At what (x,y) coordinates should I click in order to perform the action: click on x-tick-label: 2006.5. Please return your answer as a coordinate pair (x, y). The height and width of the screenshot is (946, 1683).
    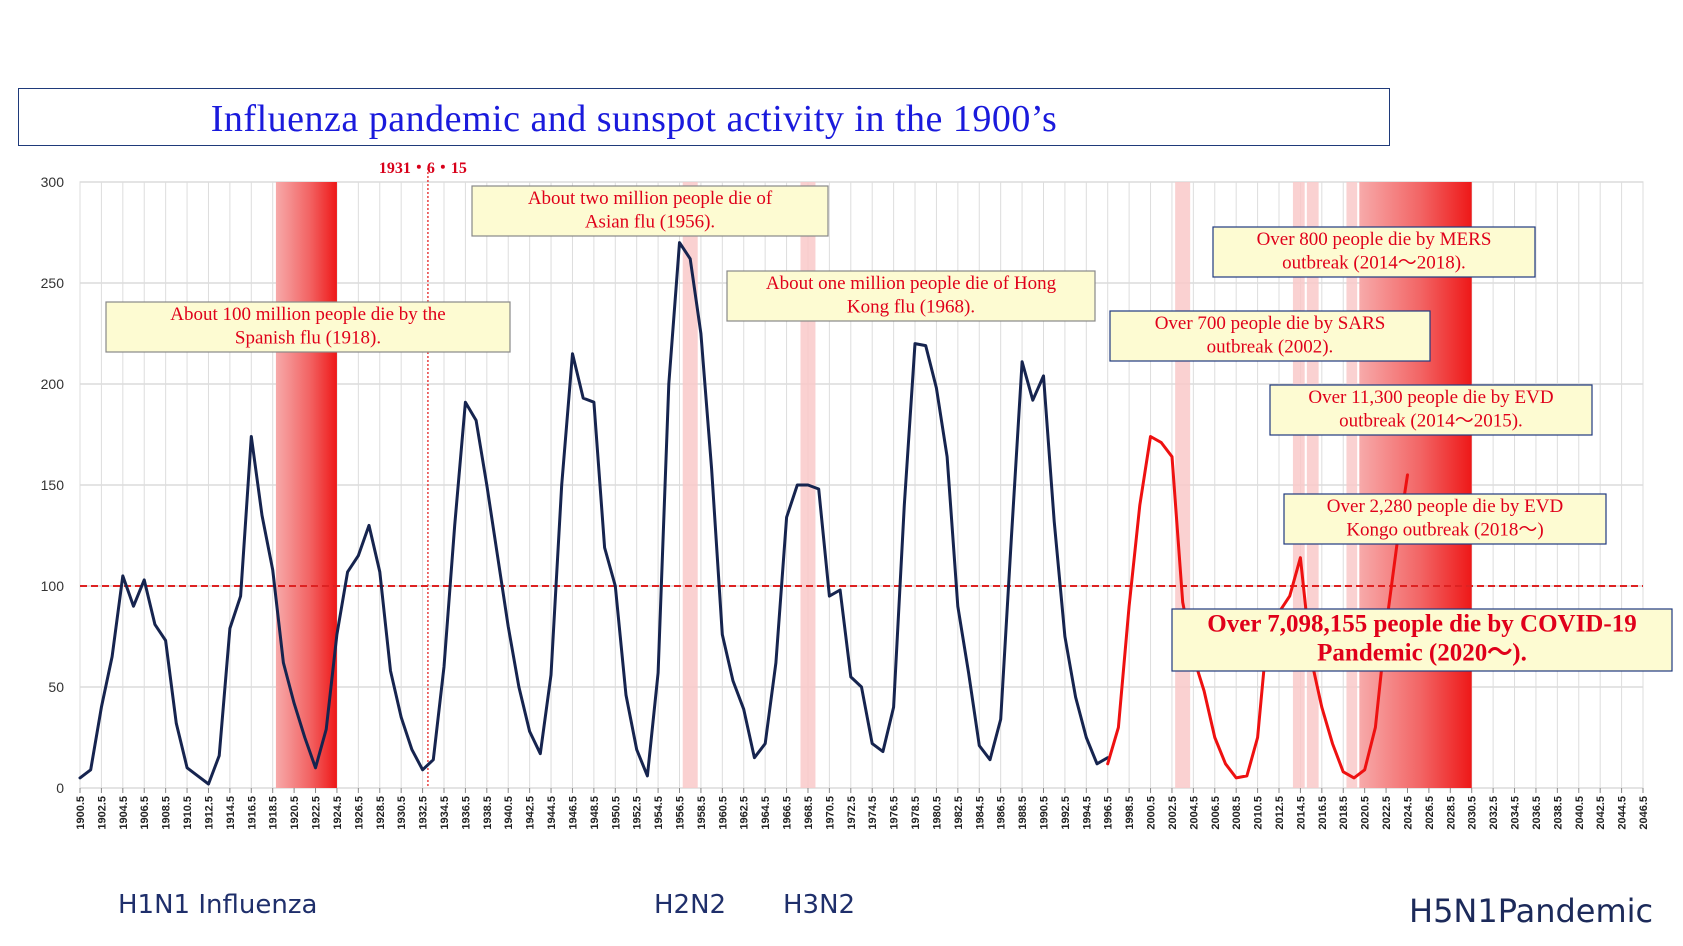
    Looking at the image, I should click on (1216, 813).